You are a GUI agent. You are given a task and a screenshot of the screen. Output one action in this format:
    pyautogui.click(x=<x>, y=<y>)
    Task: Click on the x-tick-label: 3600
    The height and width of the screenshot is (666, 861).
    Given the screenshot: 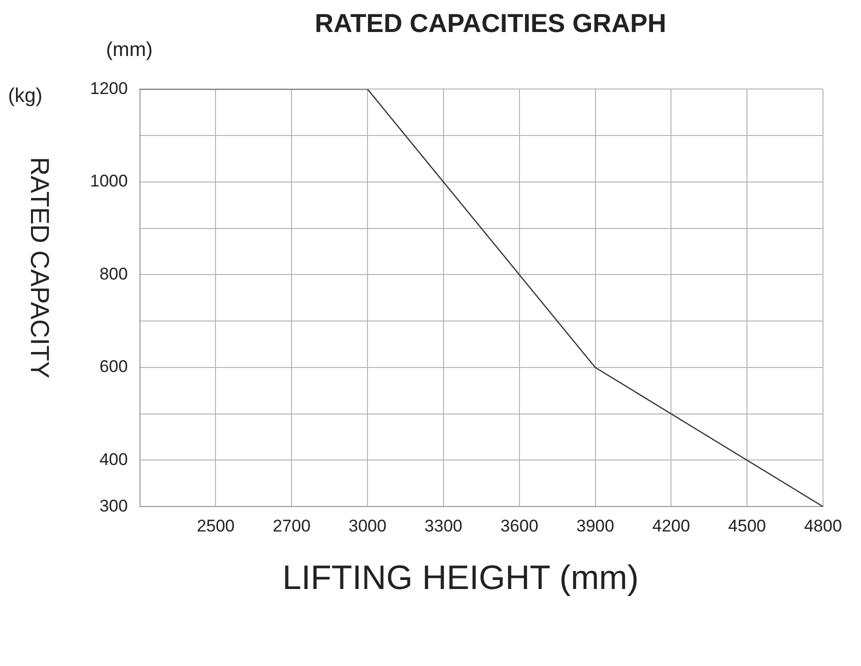 What is the action you would take?
    pyautogui.click(x=519, y=526)
    